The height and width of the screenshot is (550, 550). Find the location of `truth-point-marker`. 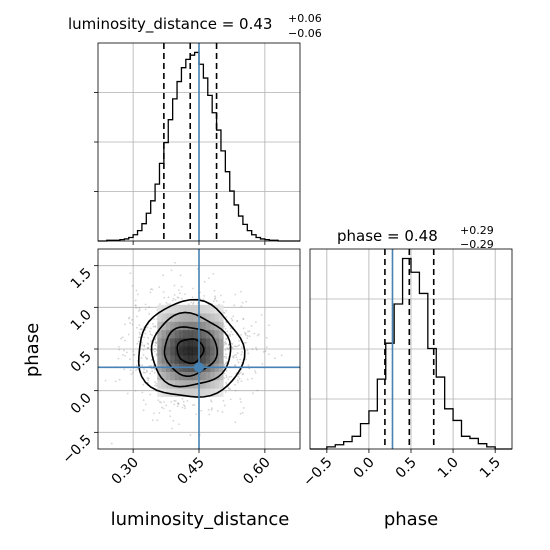

truth-point-marker is located at coordinates (199, 367).